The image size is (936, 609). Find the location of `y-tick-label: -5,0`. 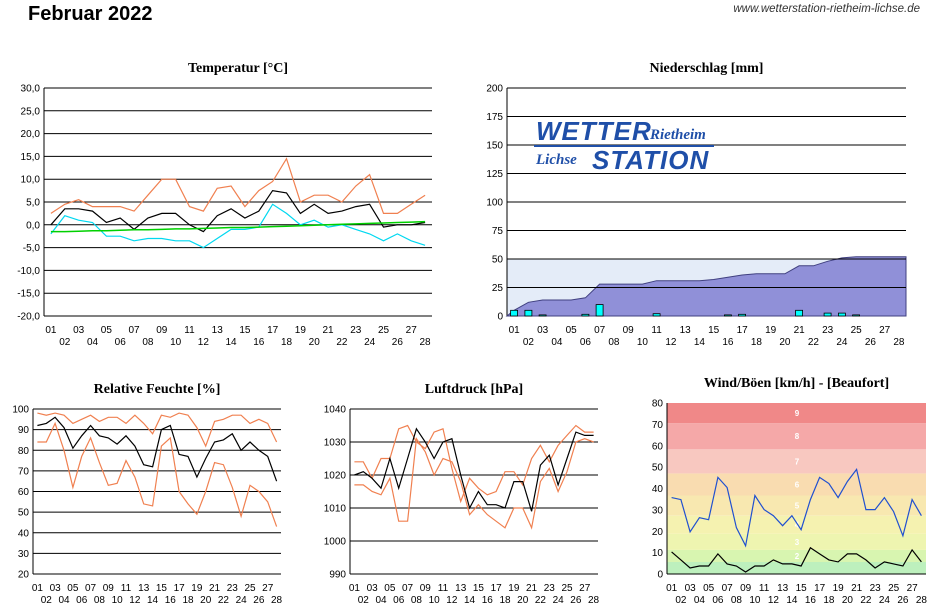

y-tick-label: -5,0 is located at coordinates (32, 248).